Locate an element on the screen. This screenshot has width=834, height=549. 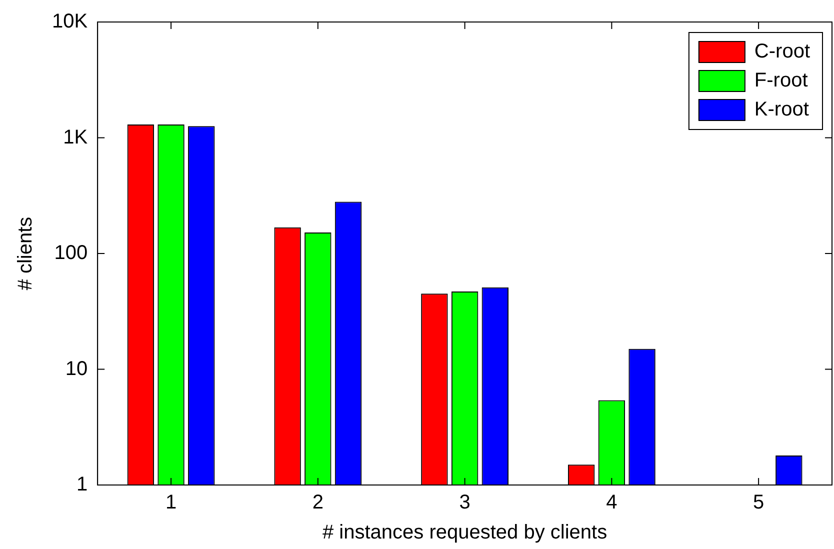
y-tick-label: 100 is located at coordinates (71, 253).